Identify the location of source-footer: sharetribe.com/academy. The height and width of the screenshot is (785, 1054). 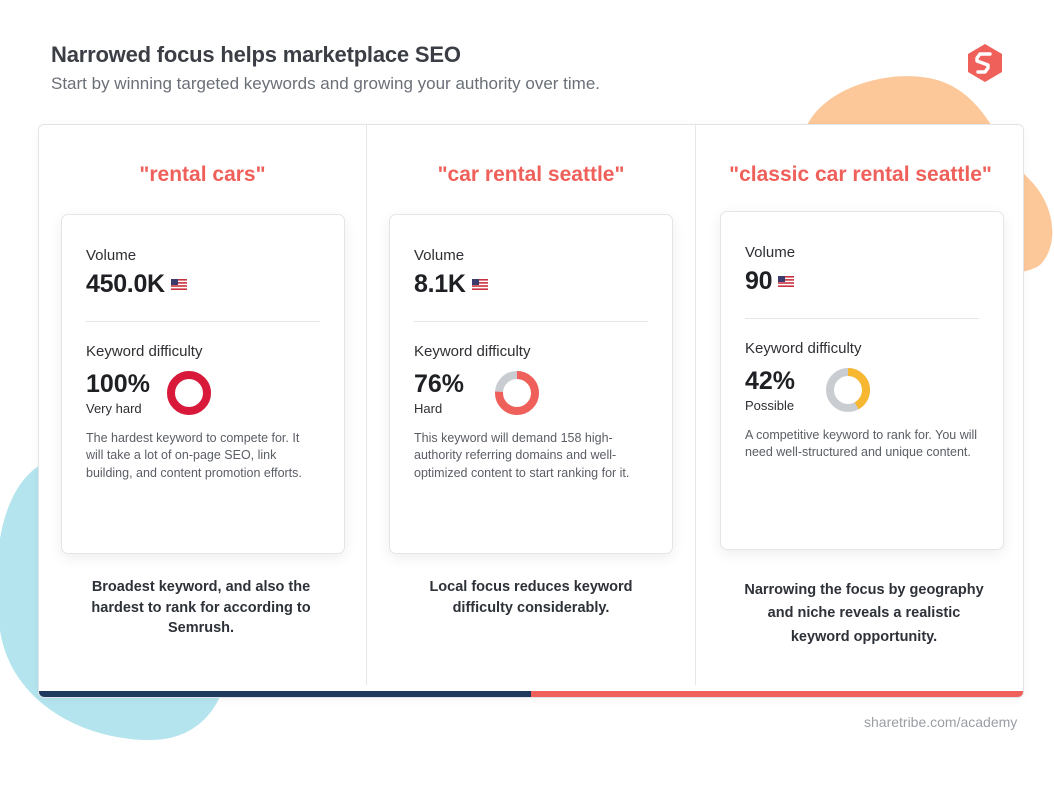
(941, 722).